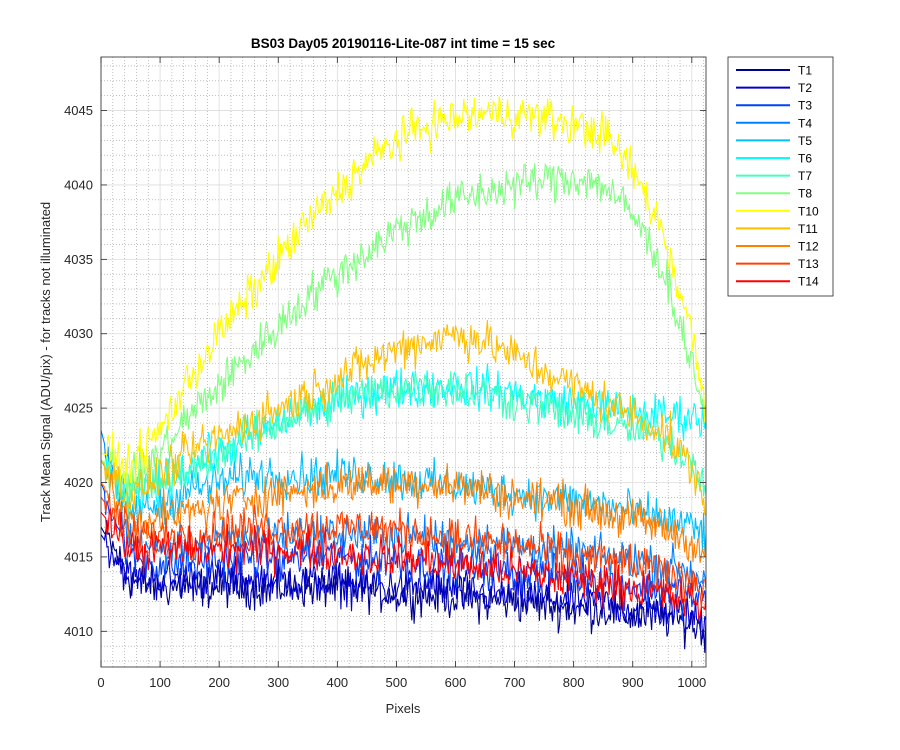 This screenshot has width=900, height=750. What do you see at coordinates (403, 512) in the screenshot?
I see `series-line-t12` at bounding box center [403, 512].